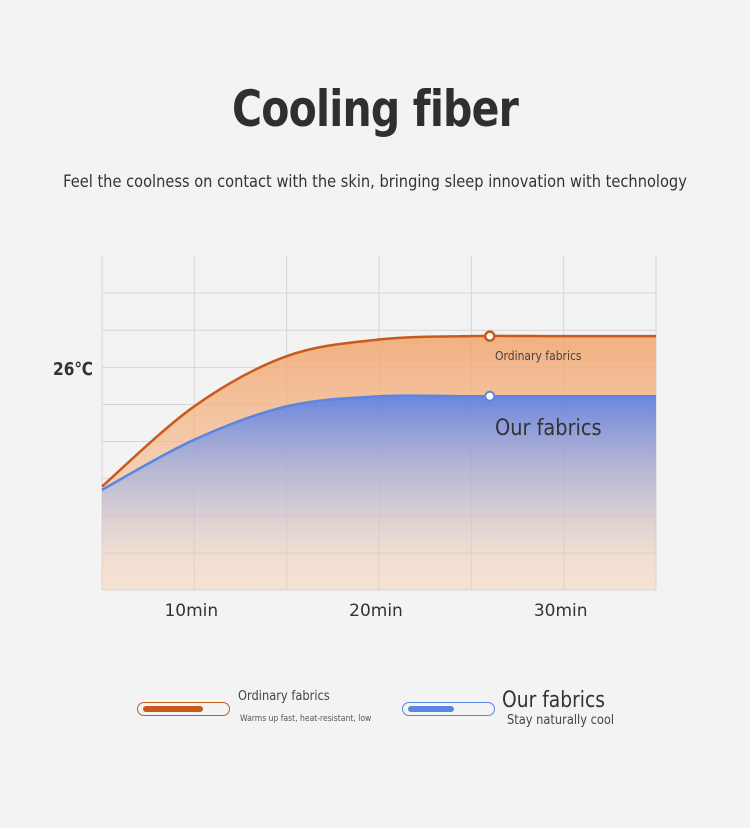 The height and width of the screenshot is (828, 750). I want to click on legend-title-ours: Our fabrics, so click(554, 700).